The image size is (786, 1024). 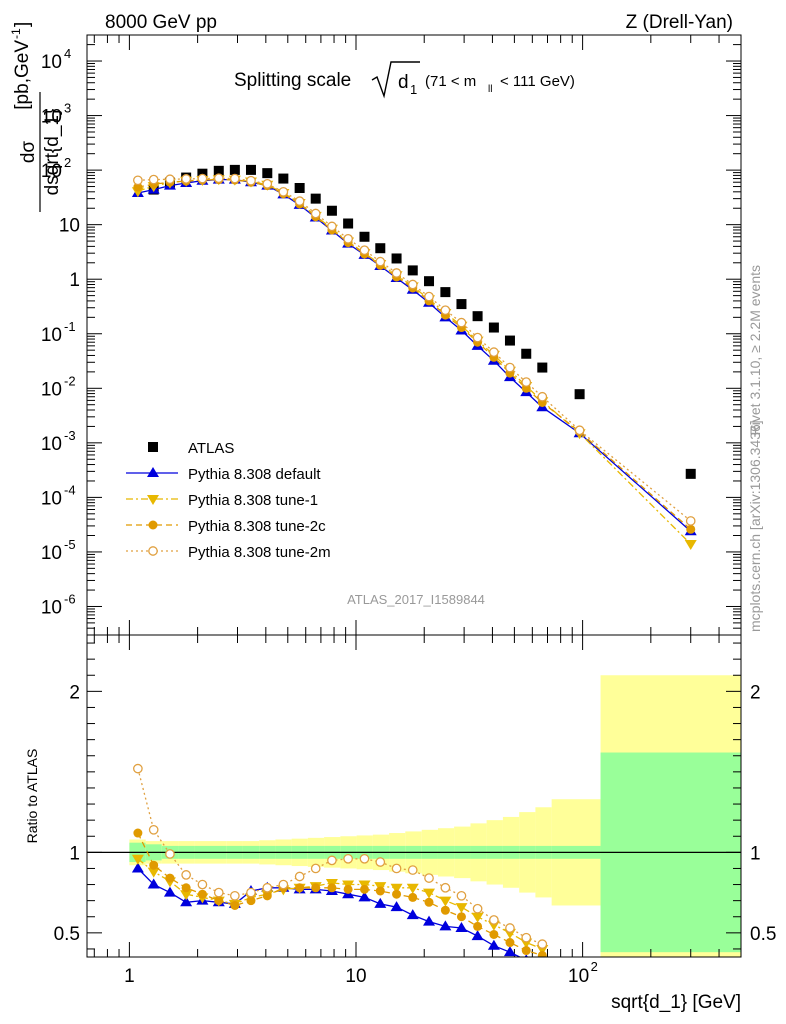 What do you see at coordinates (416, 599) in the screenshot?
I see `analysis-label: ATLAS_2017_I1589844` at bounding box center [416, 599].